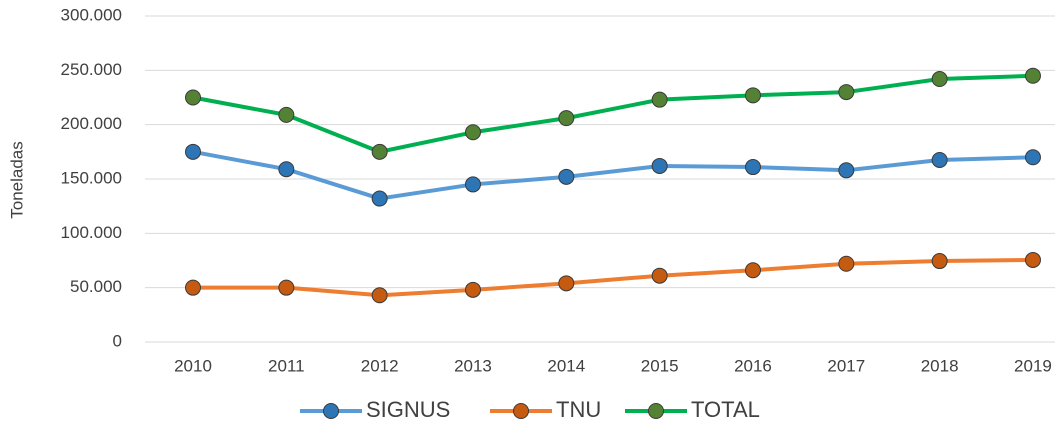 The image size is (1060, 430). Describe the element at coordinates (91, 232) in the screenshot. I see `y-tick-label: 100.000` at that location.